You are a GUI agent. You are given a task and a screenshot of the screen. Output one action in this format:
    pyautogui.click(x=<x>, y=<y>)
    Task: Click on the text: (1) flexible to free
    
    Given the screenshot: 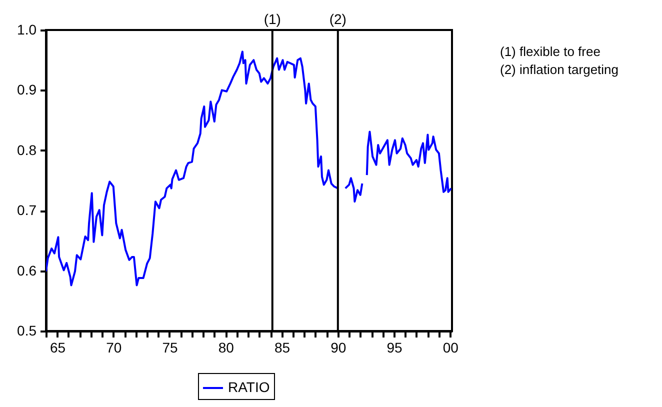 What is the action you would take?
    pyautogui.click(x=550, y=51)
    